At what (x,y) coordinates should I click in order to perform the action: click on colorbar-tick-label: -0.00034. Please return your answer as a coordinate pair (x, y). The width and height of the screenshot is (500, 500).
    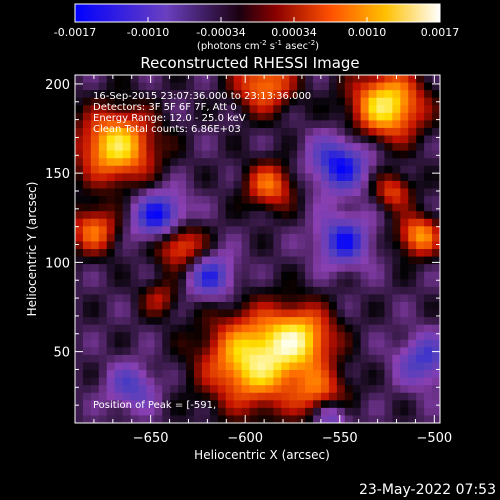
    Looking at the image, I should click on (220, 32).